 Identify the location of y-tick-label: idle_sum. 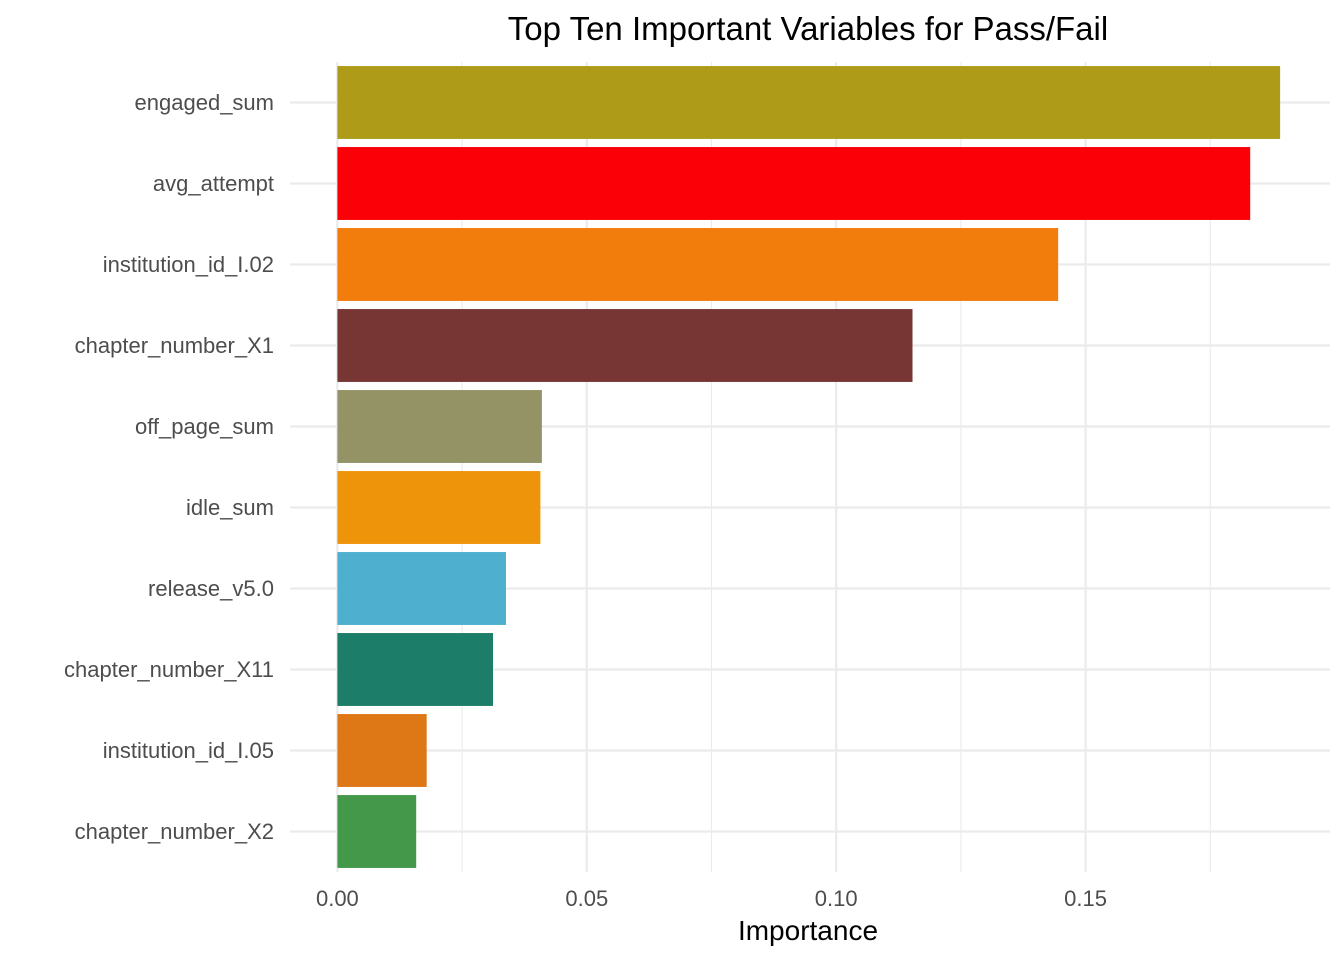
(230, 507).